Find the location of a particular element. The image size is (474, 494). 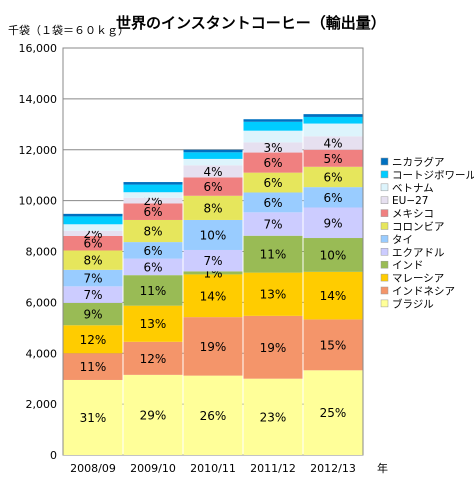

y-tick-label: 6,000 is located at coordinates (42, 302).